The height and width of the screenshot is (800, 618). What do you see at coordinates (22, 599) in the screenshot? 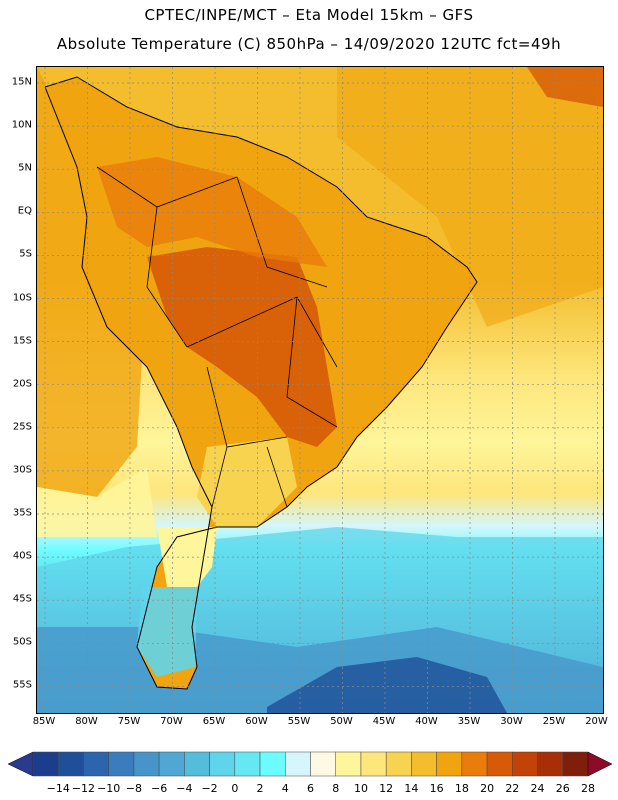
I see `lat-label: 45S` at bounding box center [22, 599].